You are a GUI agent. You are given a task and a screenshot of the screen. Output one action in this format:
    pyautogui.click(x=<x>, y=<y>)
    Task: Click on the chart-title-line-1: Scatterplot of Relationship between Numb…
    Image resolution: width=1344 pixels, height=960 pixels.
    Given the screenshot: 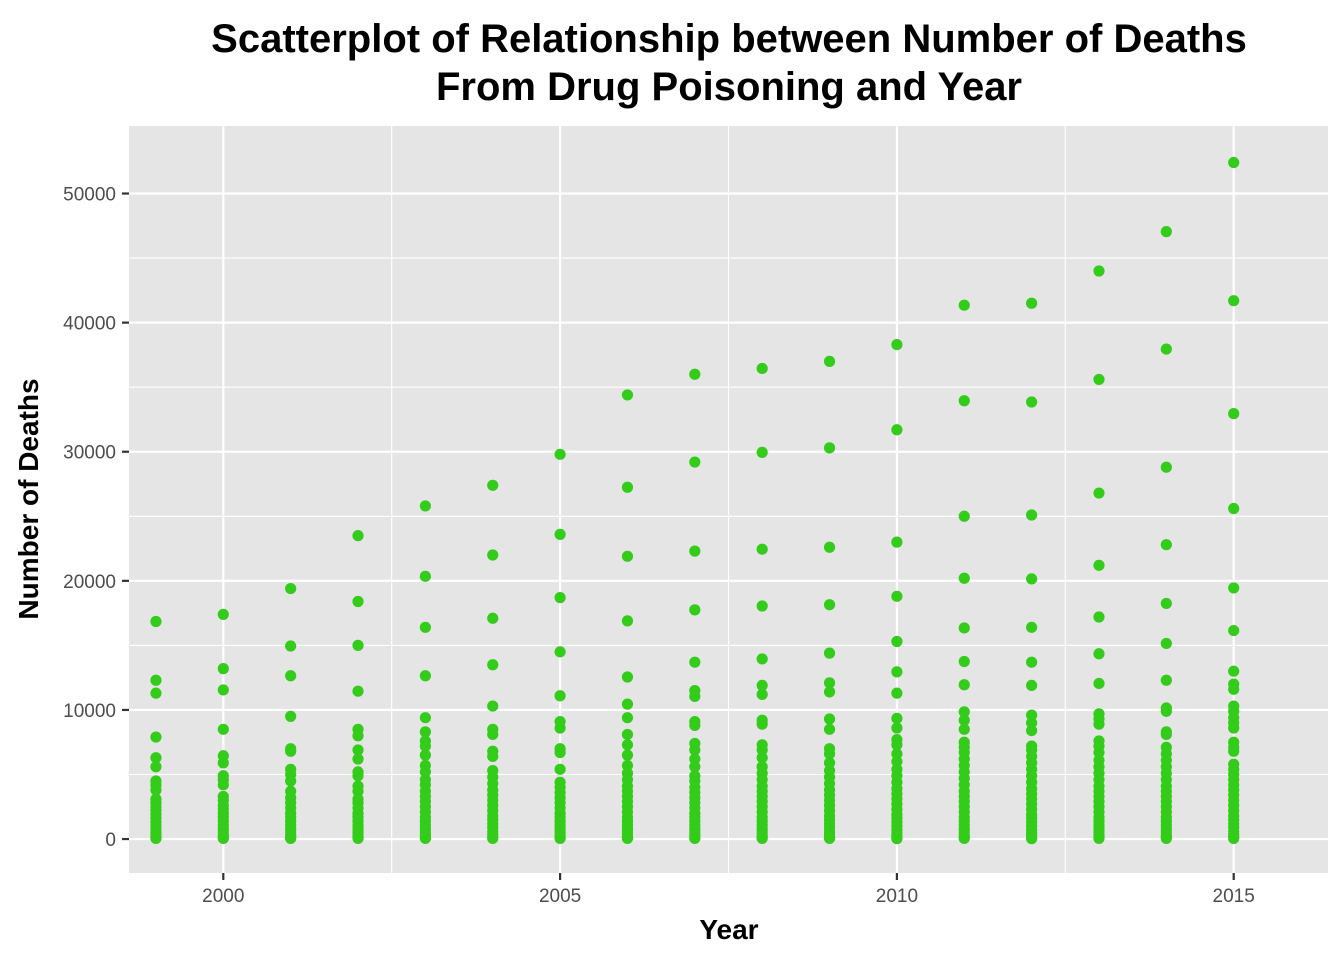 What is the action you would take?
    pyautogui.click(x=729, y=39)
    